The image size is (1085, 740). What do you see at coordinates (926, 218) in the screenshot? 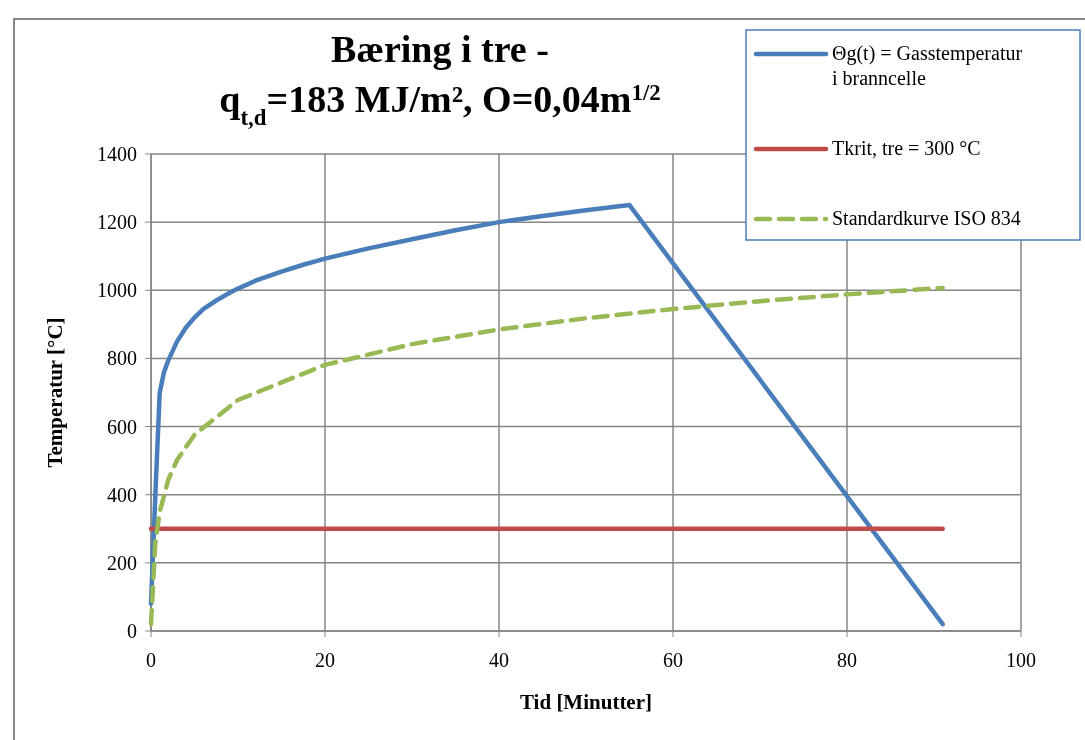
I see `legend-label: Standardkurve ISO 834` at bounding box center [926, 218].